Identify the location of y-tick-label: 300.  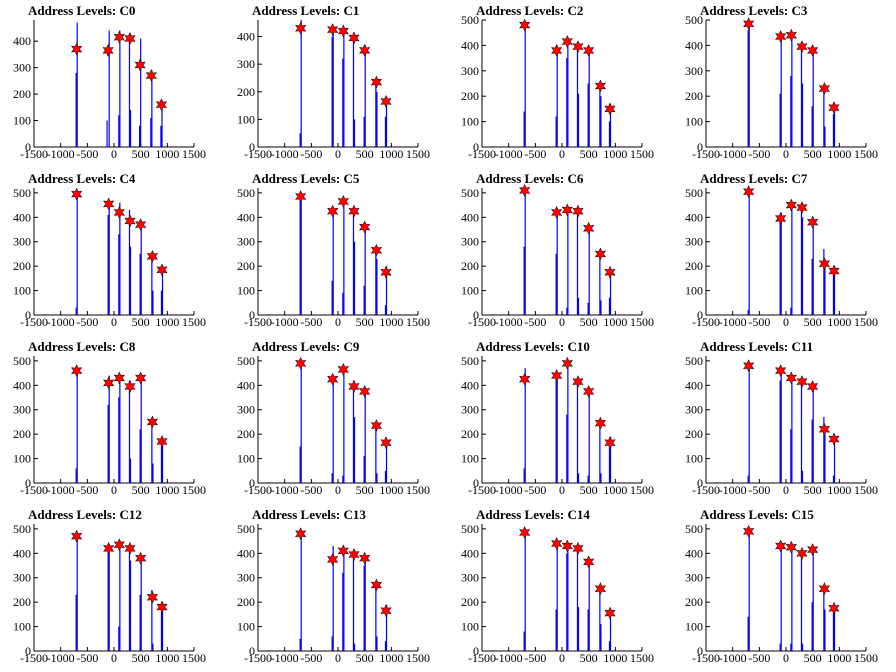
(694, 242).